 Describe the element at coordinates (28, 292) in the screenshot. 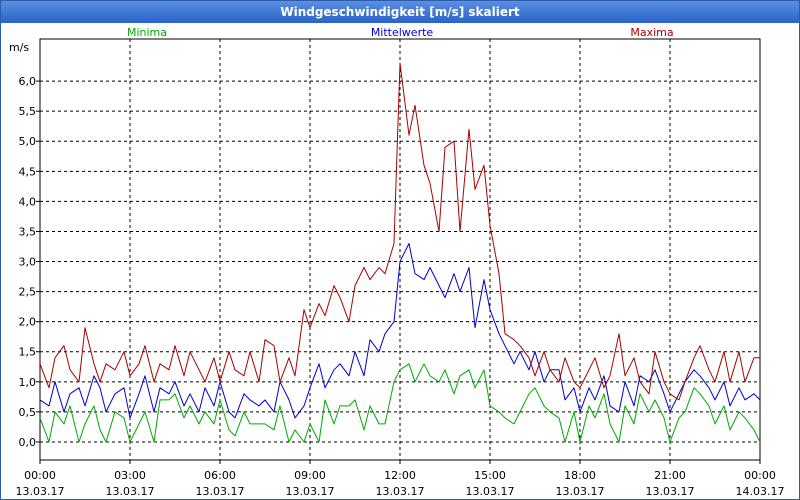

I see `y-tick-label: 2,5` at that location.